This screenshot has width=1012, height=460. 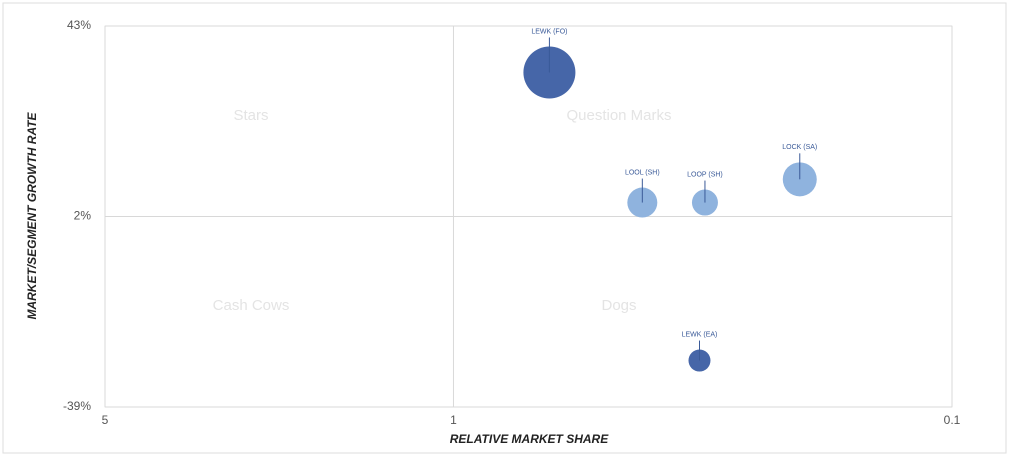 What do you see at coordinates (549, 31) in the screenshot?
I see `bubble-label: LEWK (FO)` at bounding box center [549, 31].